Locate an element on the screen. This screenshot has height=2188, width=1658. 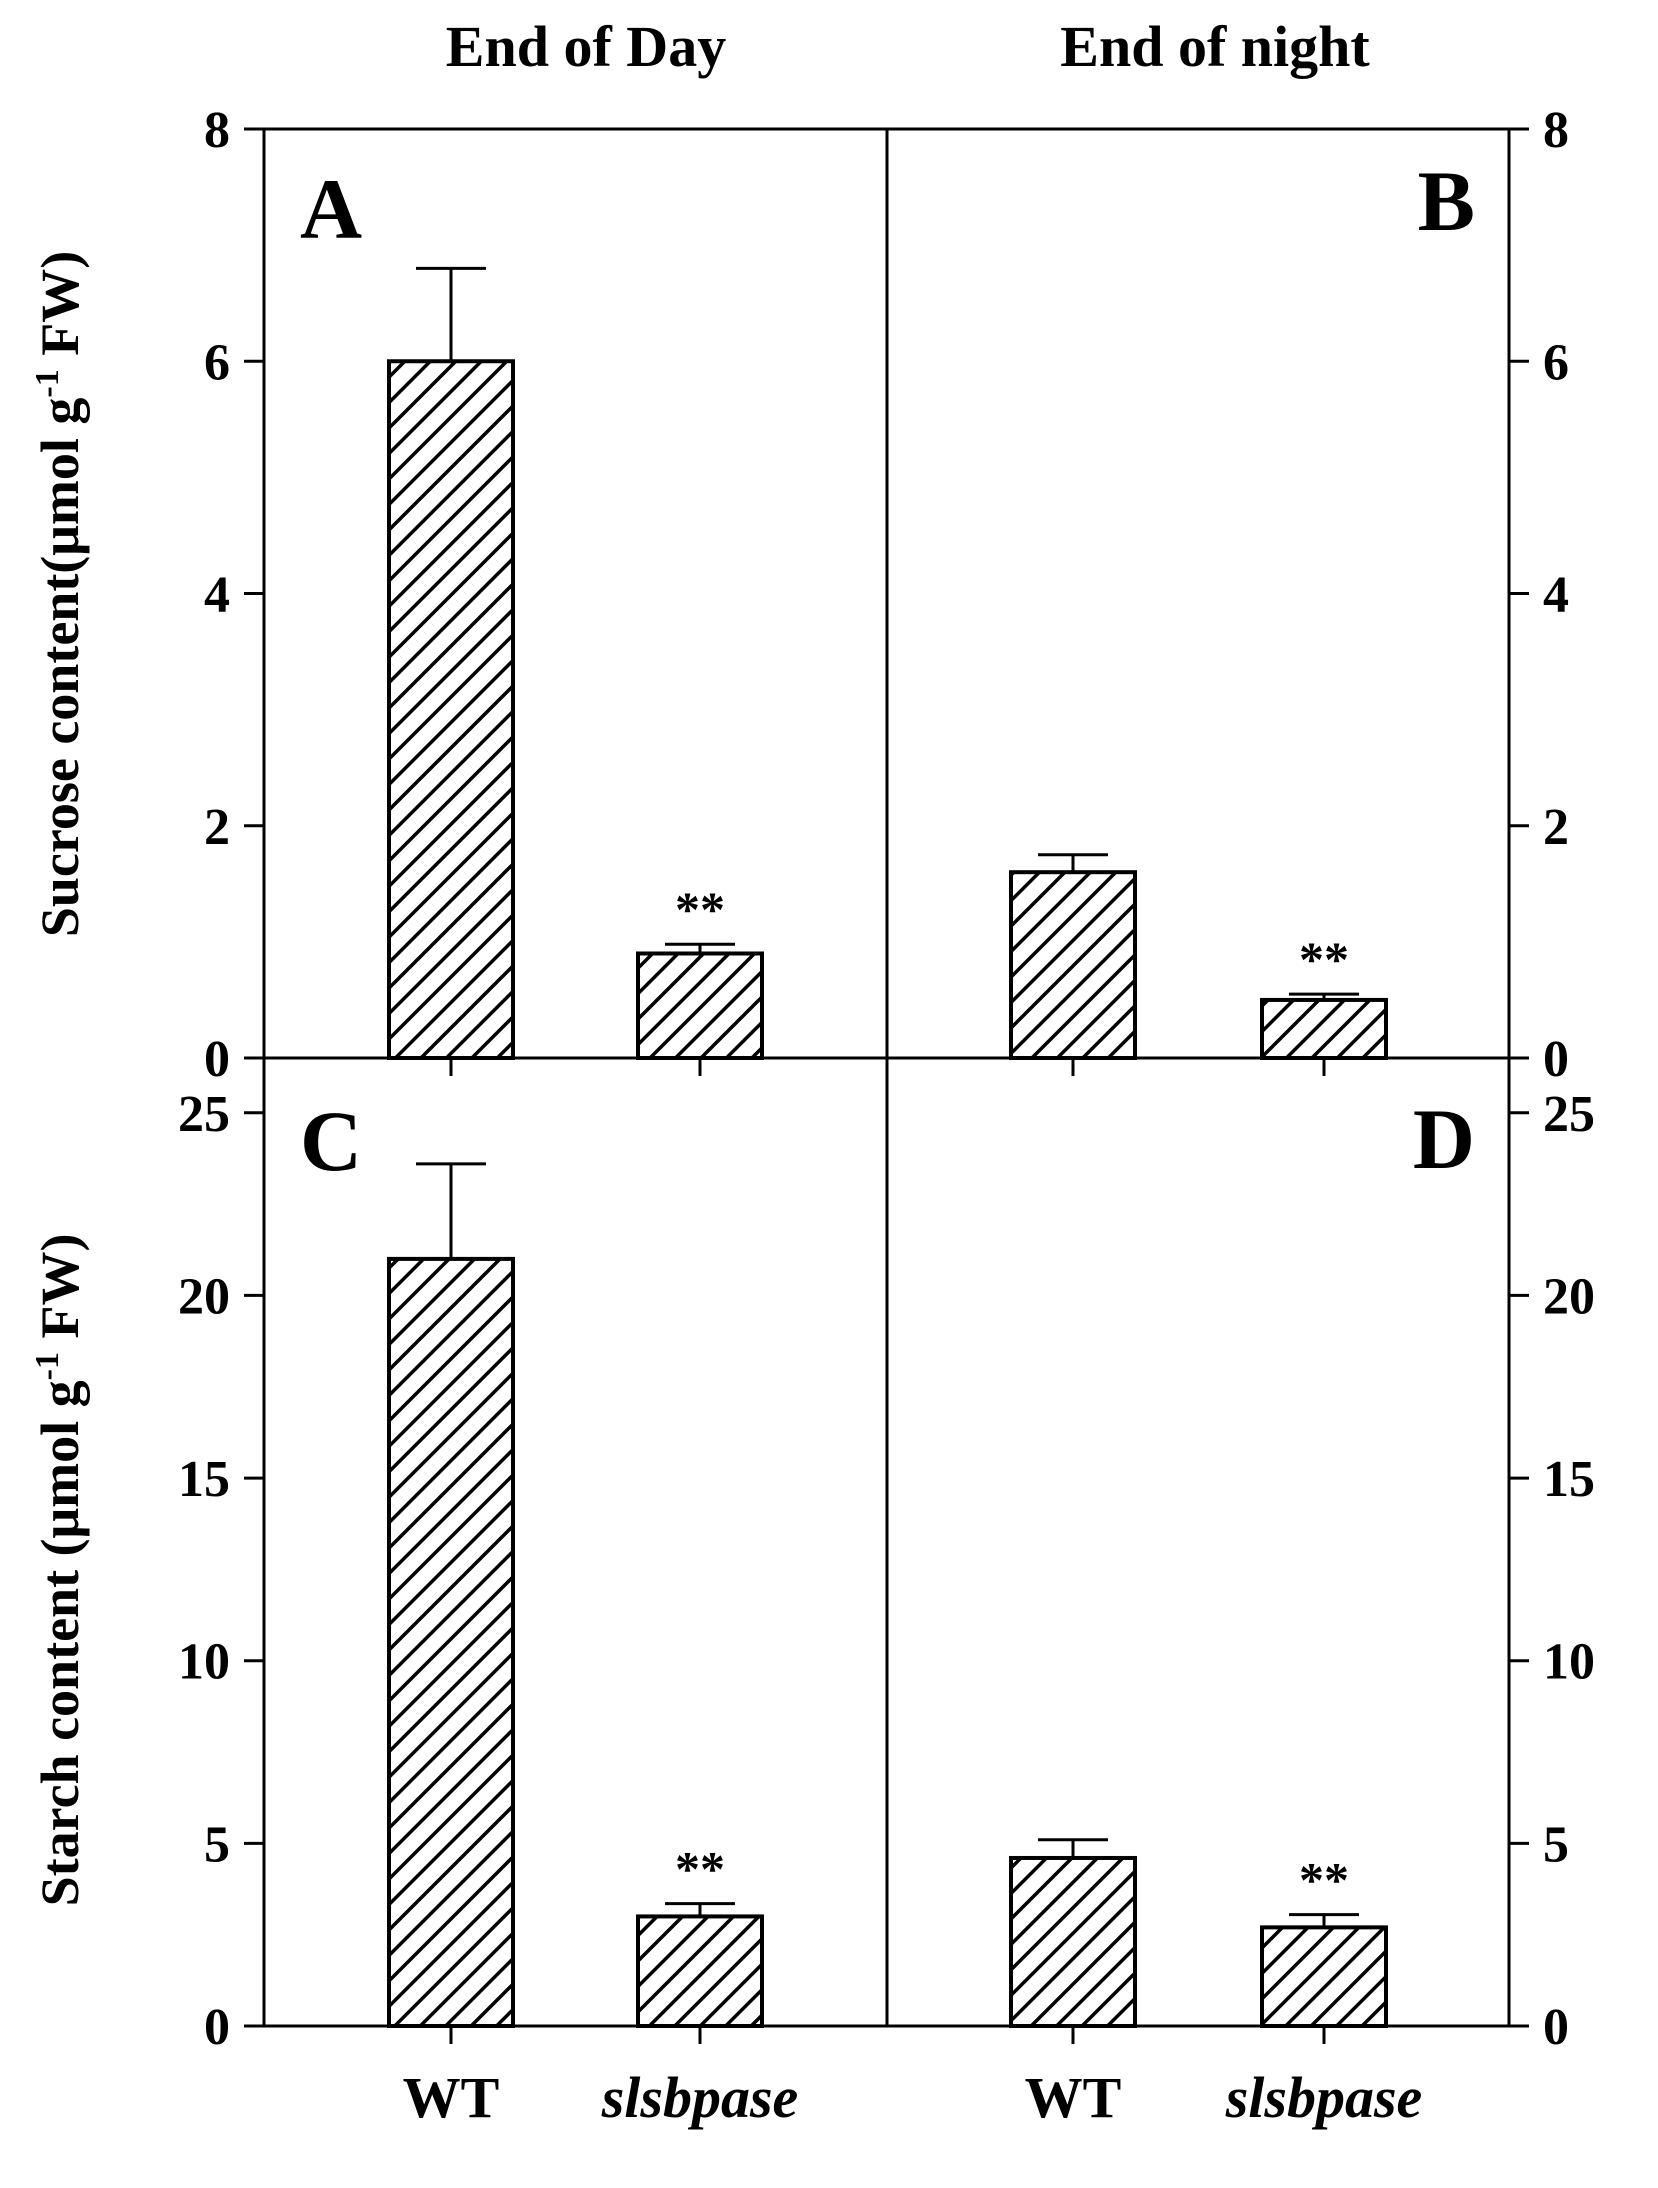
bottom-y-axis-title: Starch content (μmol g-1 FW) is located at coordinates (59, 1570).